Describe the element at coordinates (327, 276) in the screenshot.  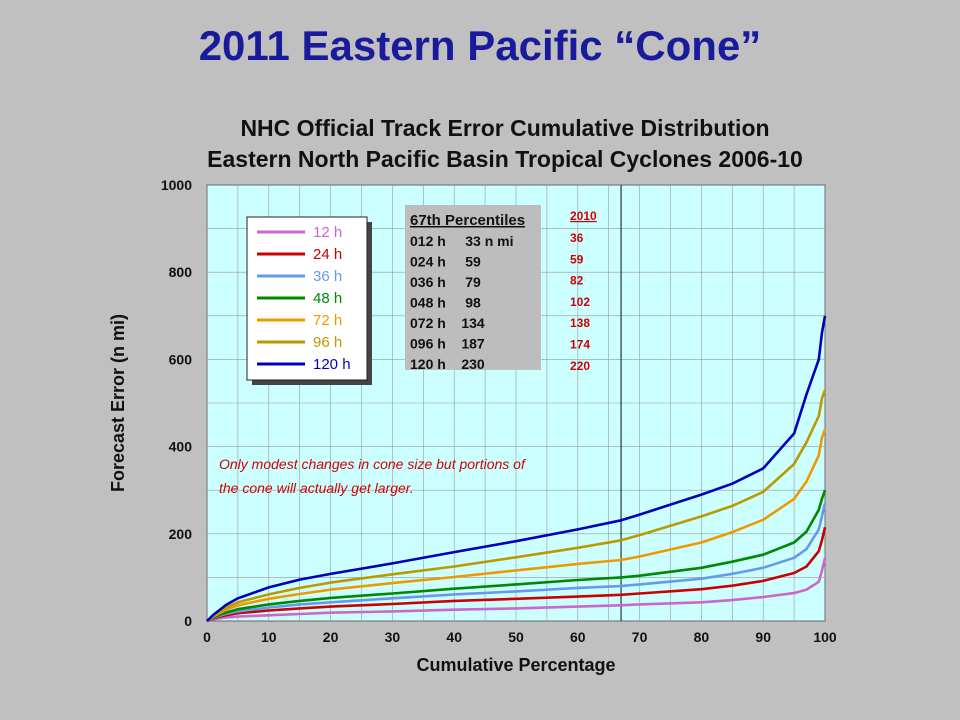
I see `legend-label: 36 h` at that location.